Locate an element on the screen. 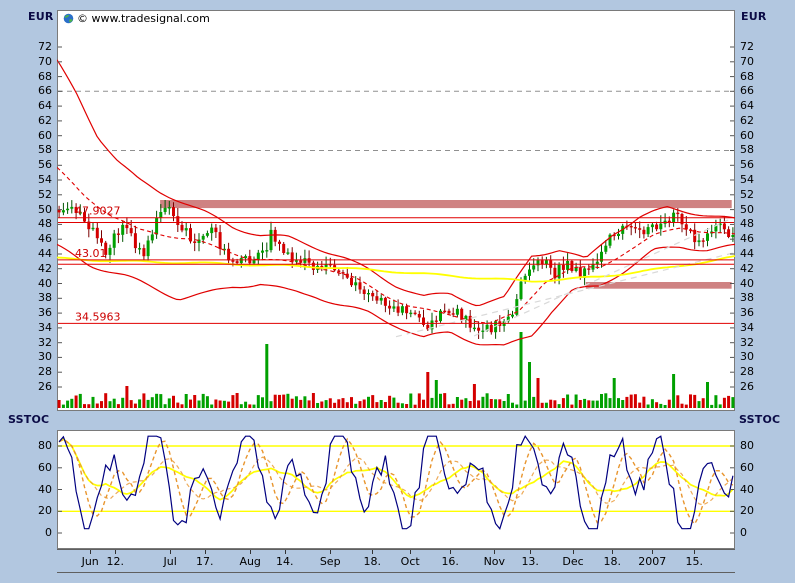 The width and height of the screenshot is (795, 583). price-level-label: 43.01 is located at coordinates (91, 253).